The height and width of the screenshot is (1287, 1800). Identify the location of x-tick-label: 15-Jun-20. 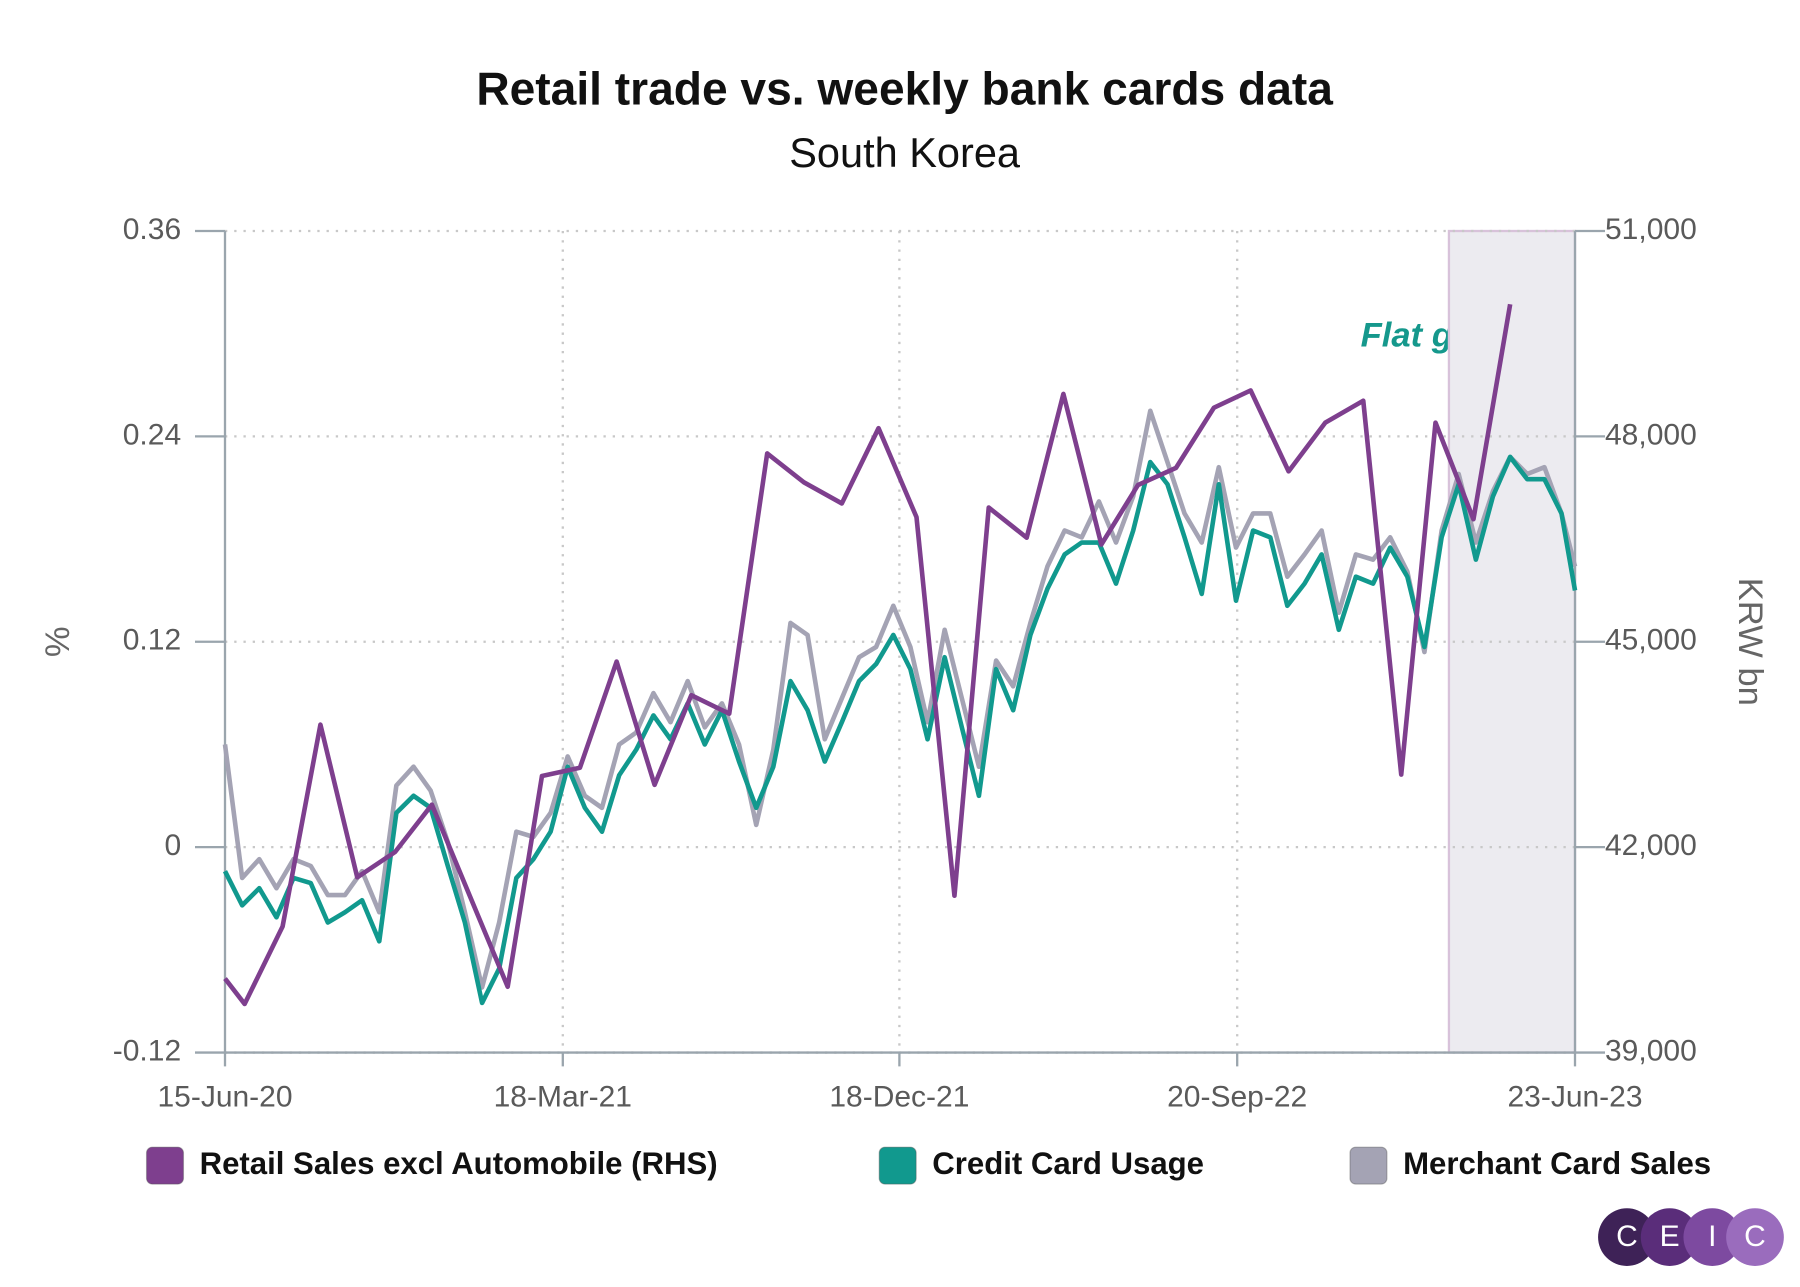
(224, 1097).